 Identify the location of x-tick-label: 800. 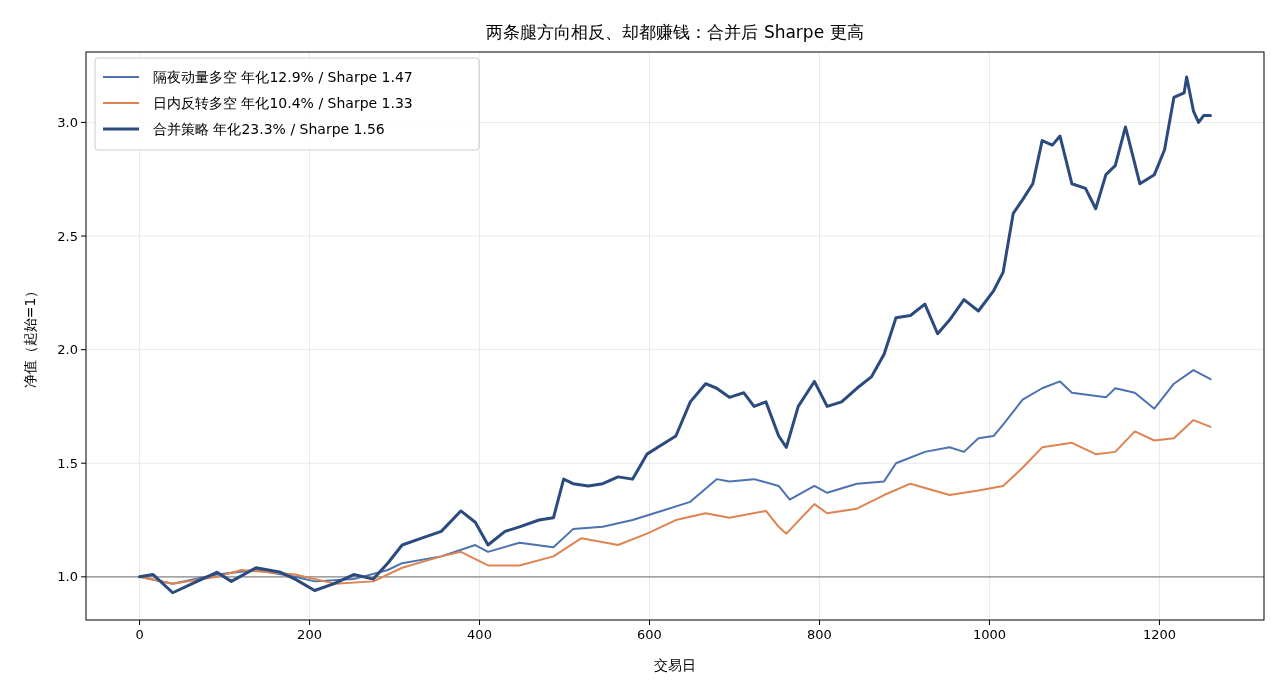
(819, 634).